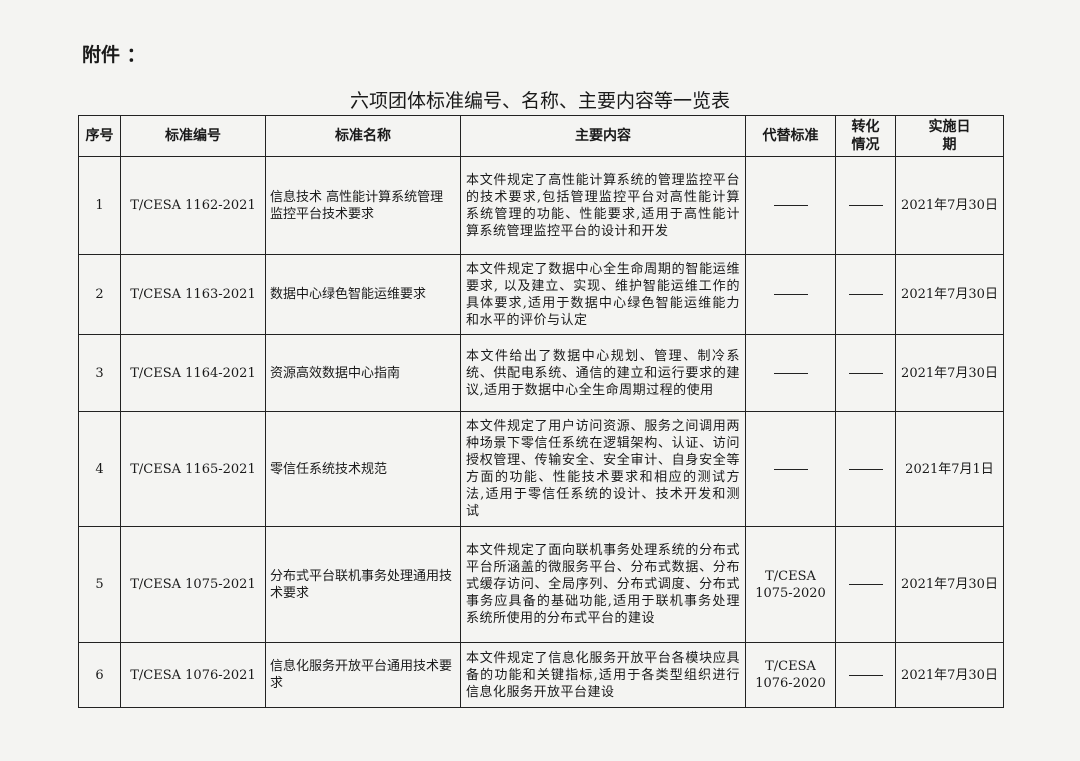 This screenshot has height=761, width=1080. Describe the element at coordinates (193, 469) in the screenshot. I see `standard-code: T/CESA 1165-2021` at that location.